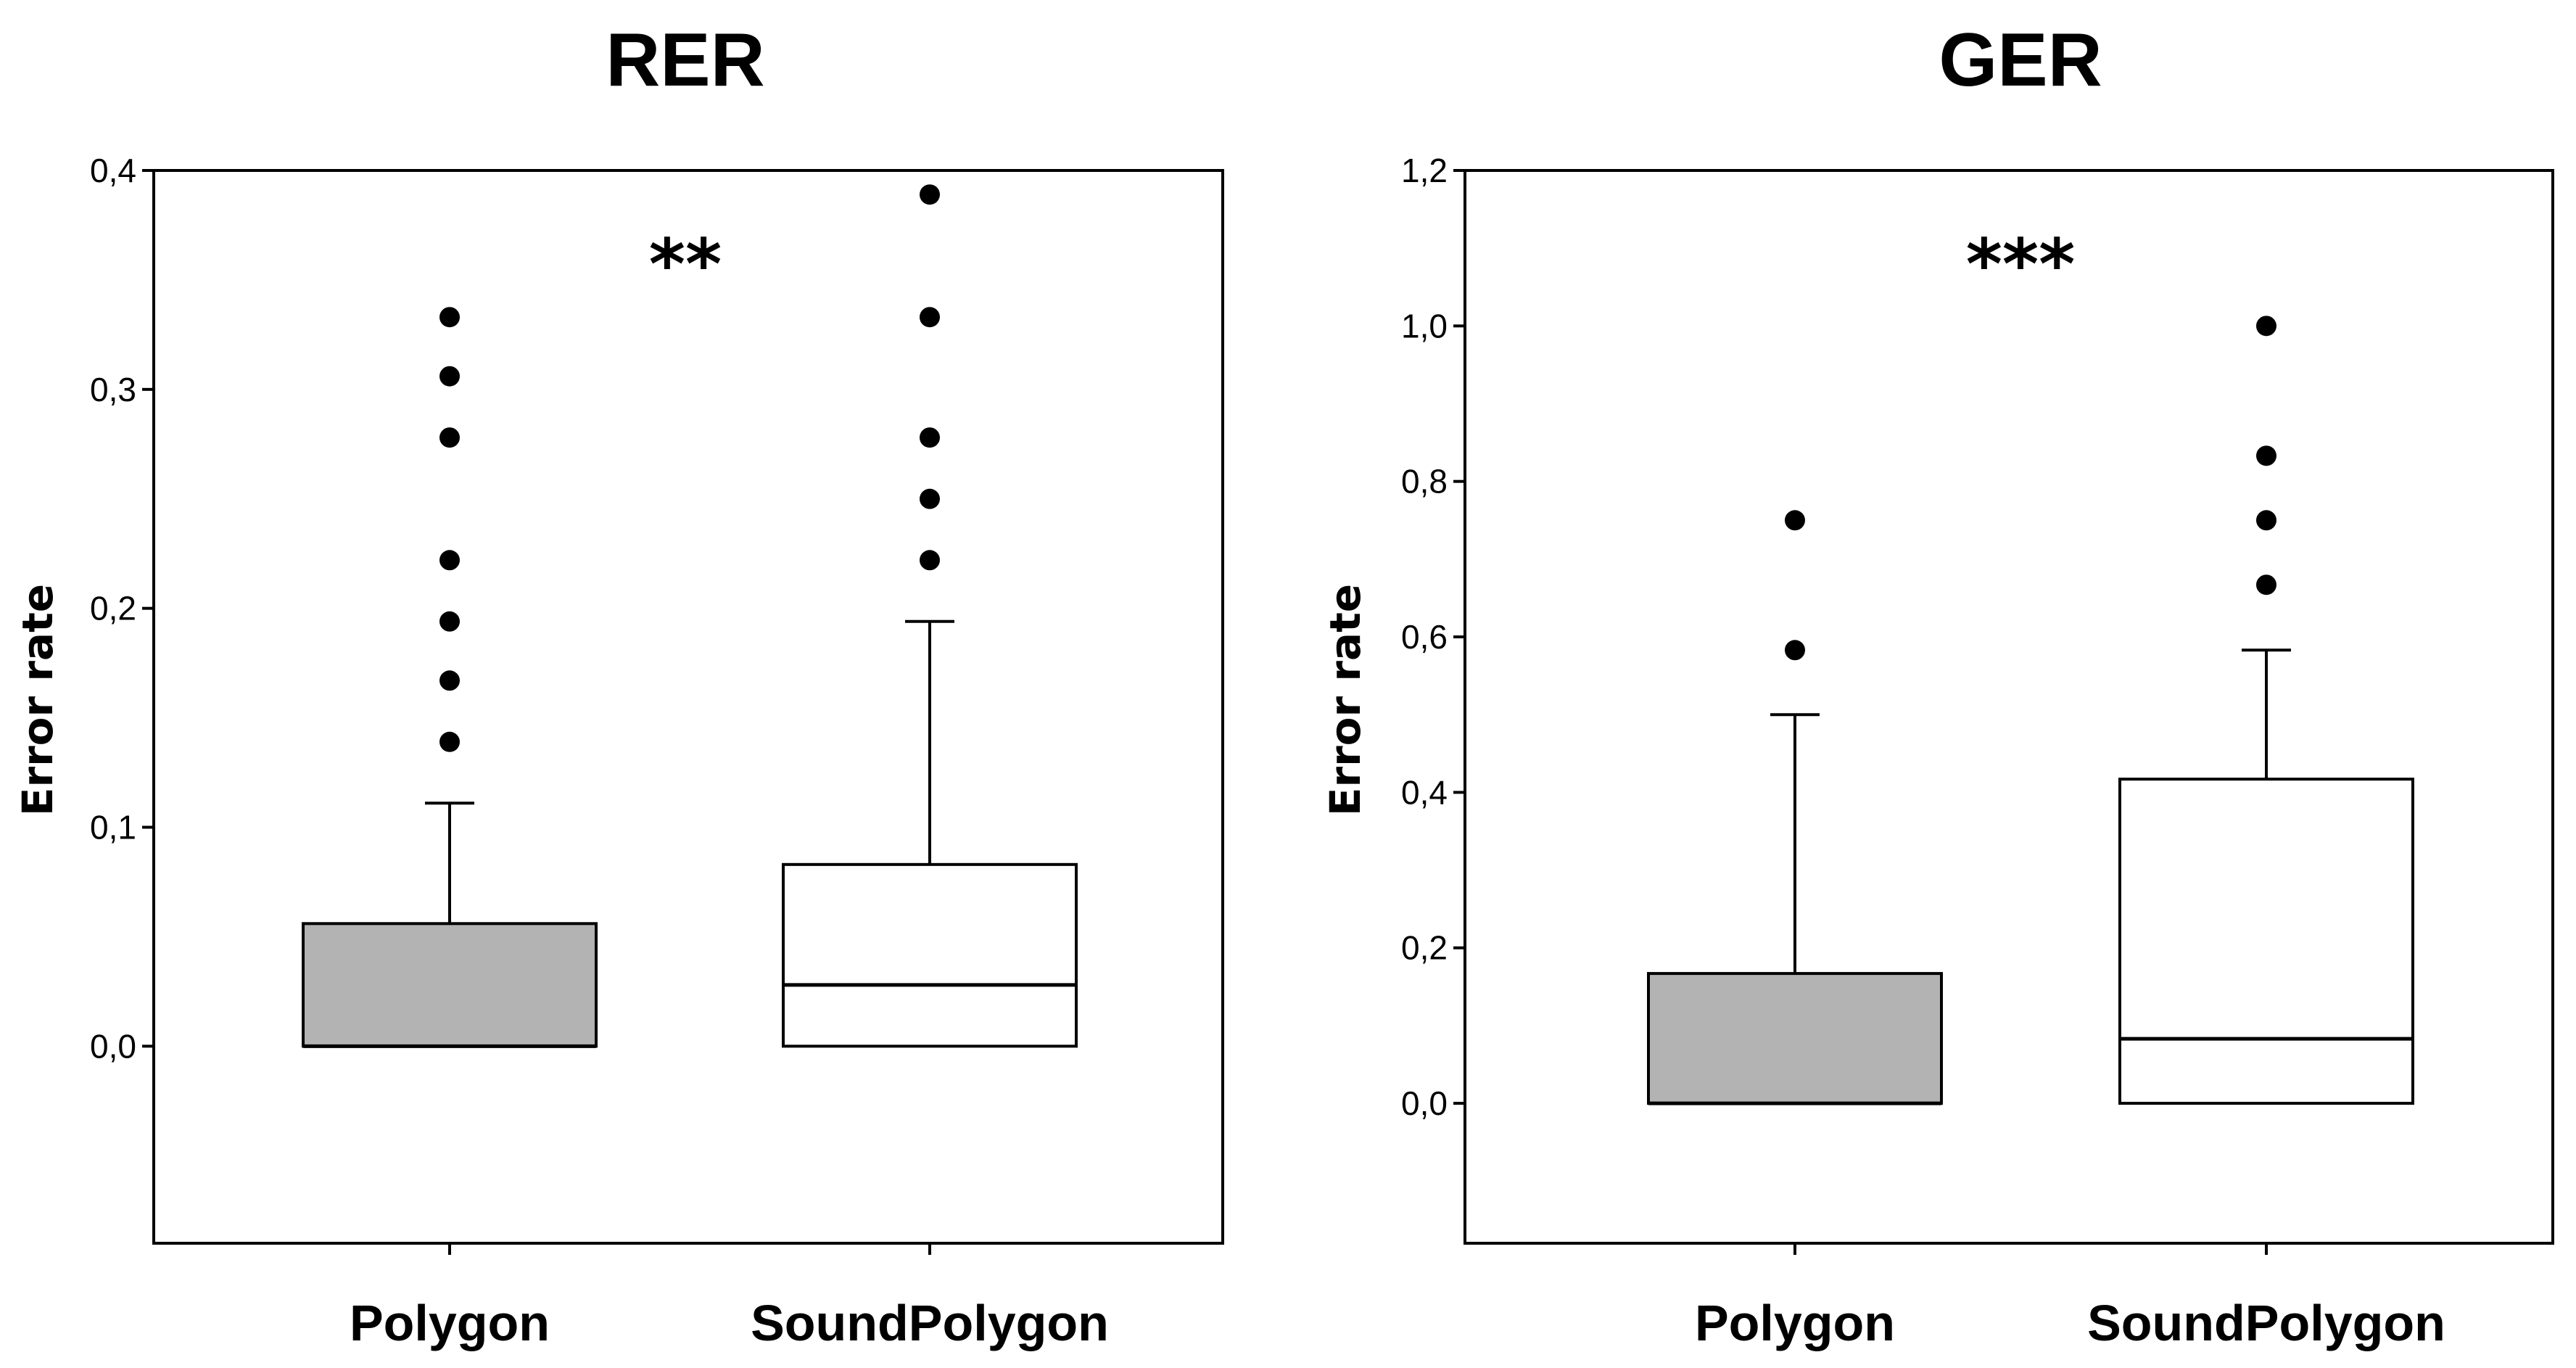  What do you see at coordinates (1424, 482) in the screenshot?
I see `y-tick-label: 0,8` at bounding box center [1424, 482].